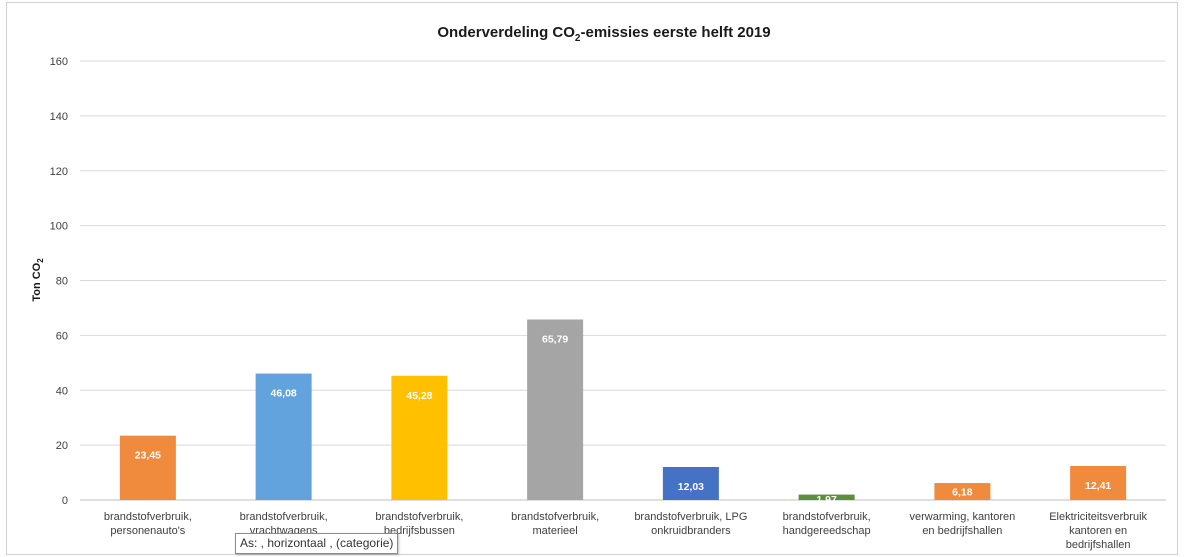 The width and height of the screenshot is (1185, 557). I want to click on data-label: 46,08, so click(283, 394).